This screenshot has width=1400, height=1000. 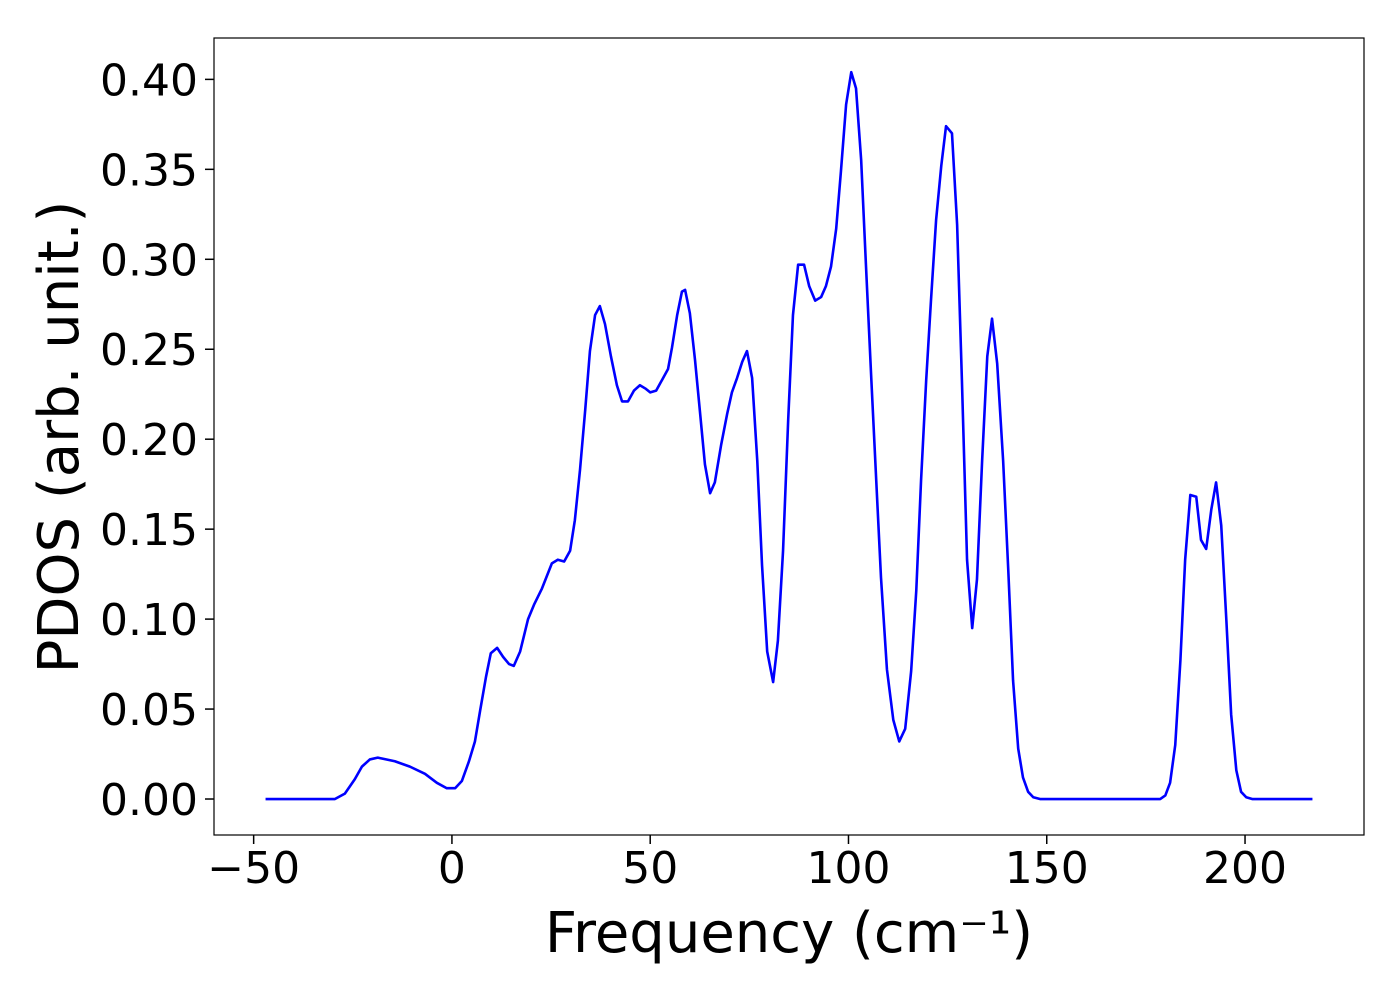 What do you see at coordinates (650, 868) in the screenshot?
I see `x-tick-label: 50` at bounding box center [650, 868].